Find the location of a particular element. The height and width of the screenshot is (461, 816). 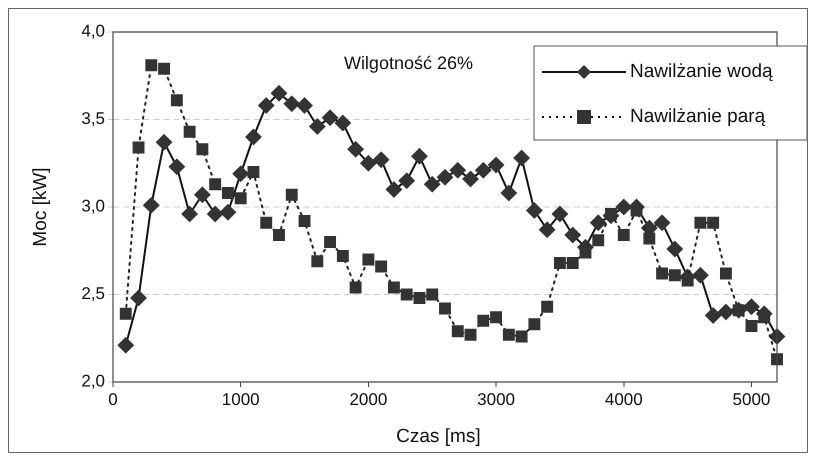

legend-label: Nawilżanie parą is located at coordinates (698, 117).